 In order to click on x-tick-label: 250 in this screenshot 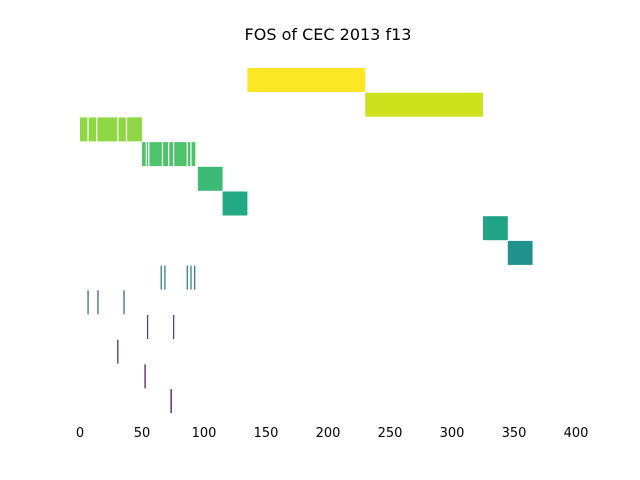, I will do `click(390, 433)`.